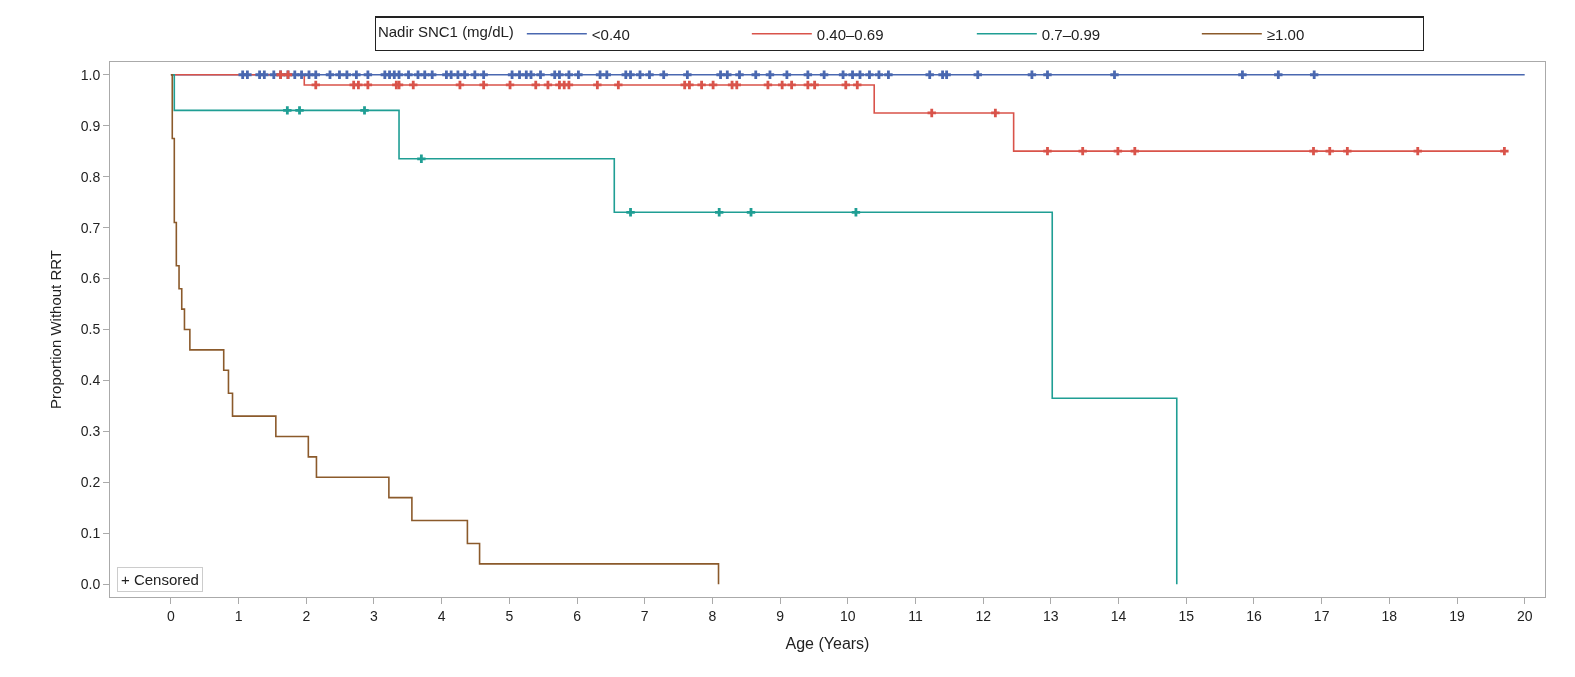 The height and width of the screenshot is (677, 1575). I want to click on x-tick-label: 5, so click(509, 615).